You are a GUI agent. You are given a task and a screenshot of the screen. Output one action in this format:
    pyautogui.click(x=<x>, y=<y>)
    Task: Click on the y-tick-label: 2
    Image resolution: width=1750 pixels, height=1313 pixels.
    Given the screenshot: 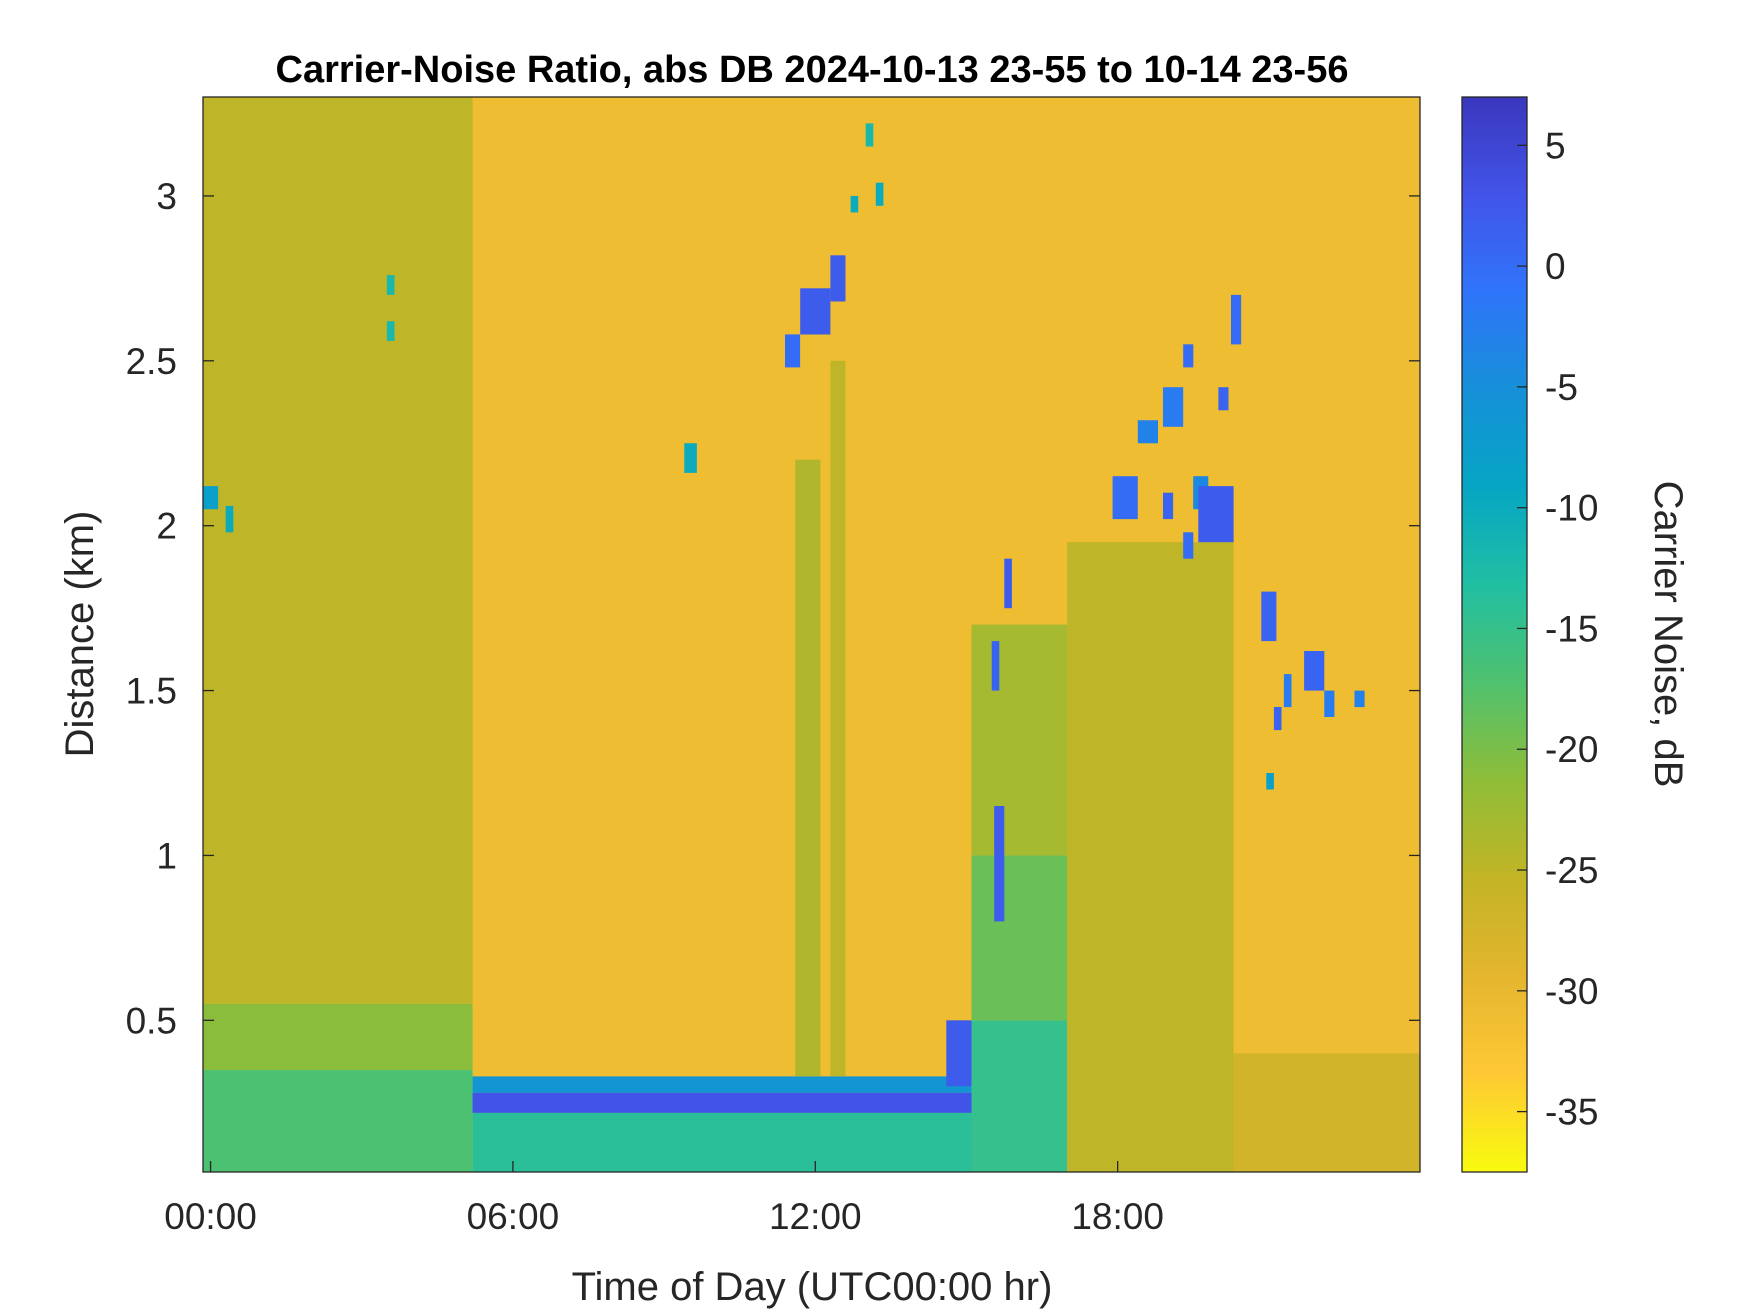 What is the action you would take?
    pyautogui.click(x=166, y=526)
    